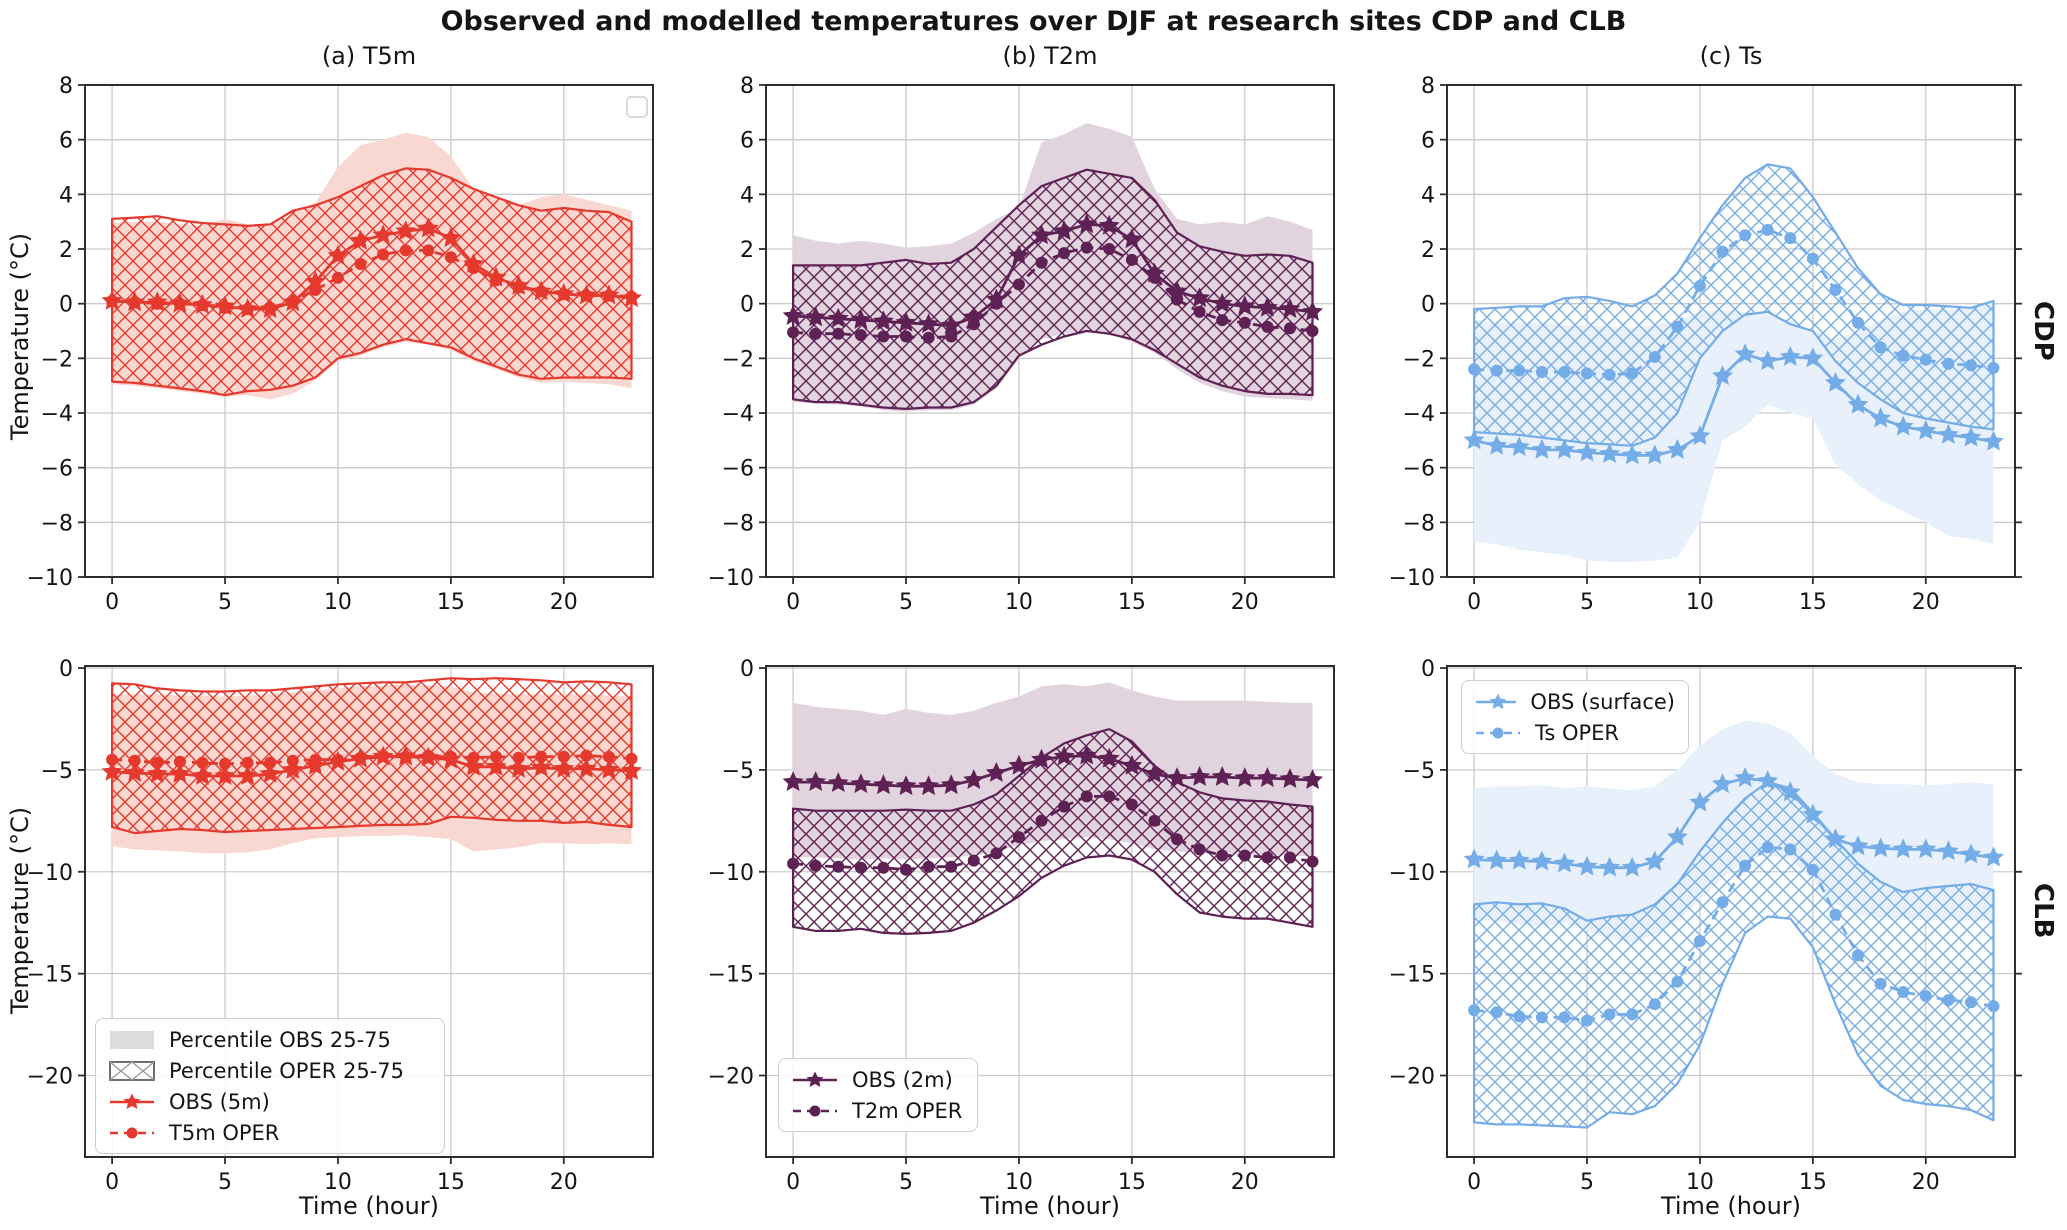 Image resolution: width=2067 pixels, height=1230 pixels. I want to click on legend-clb-t2m: OBS (2m) T2m OPER, so click(878, 1095).